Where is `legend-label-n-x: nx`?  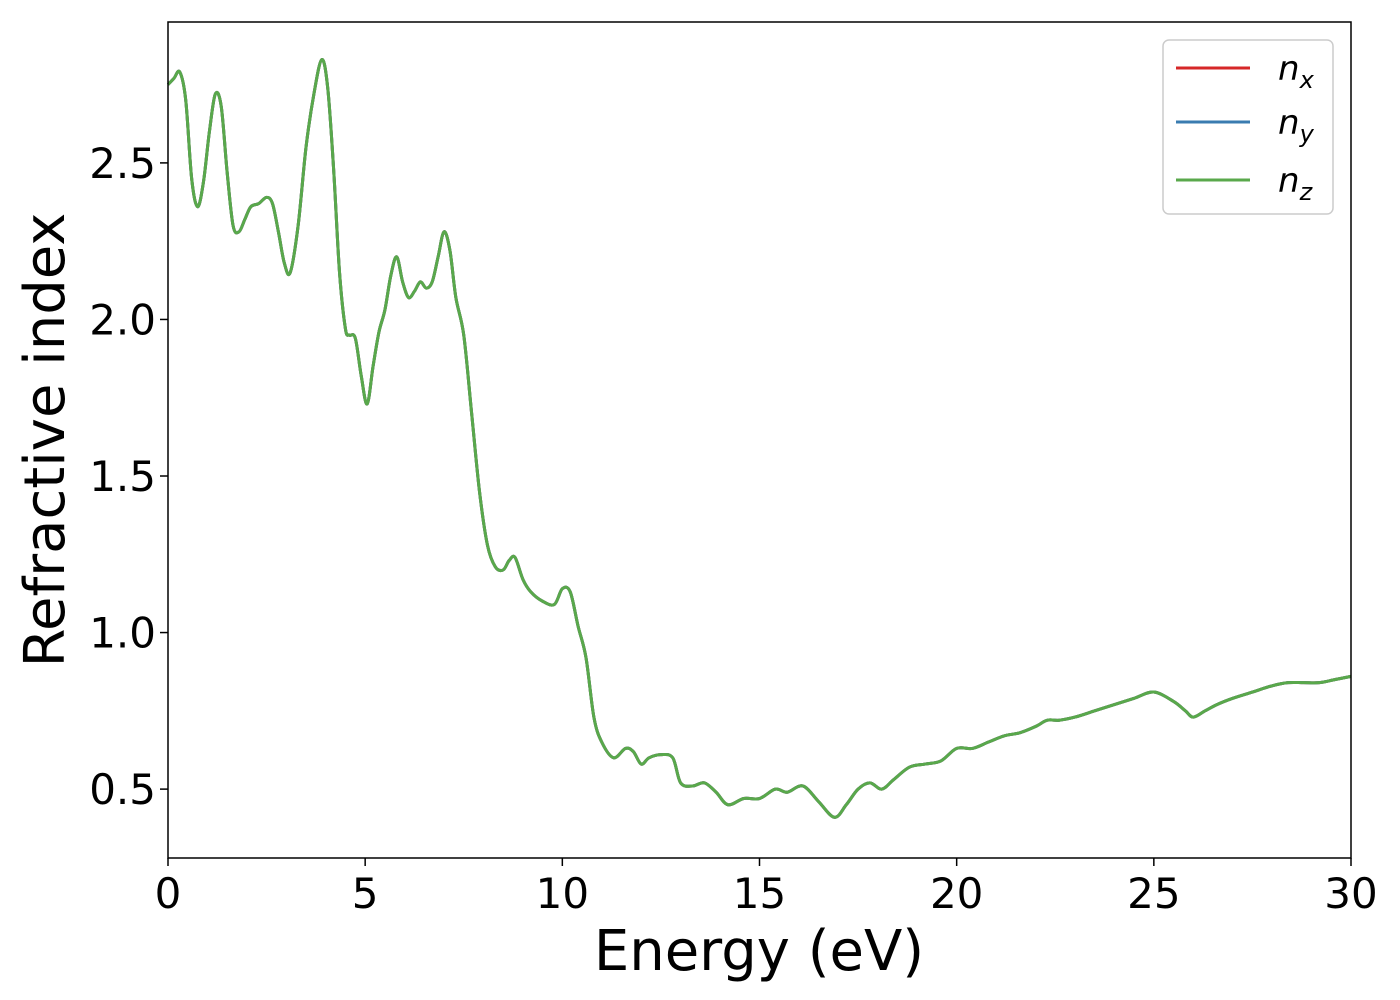 legend-label-n-x: nx is located at coordinates (1296, 71).